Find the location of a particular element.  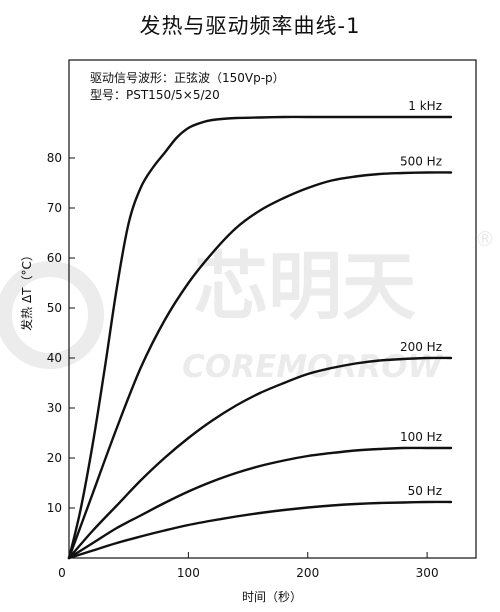

watermark-registered: ® is located at coordinates (485, 239).